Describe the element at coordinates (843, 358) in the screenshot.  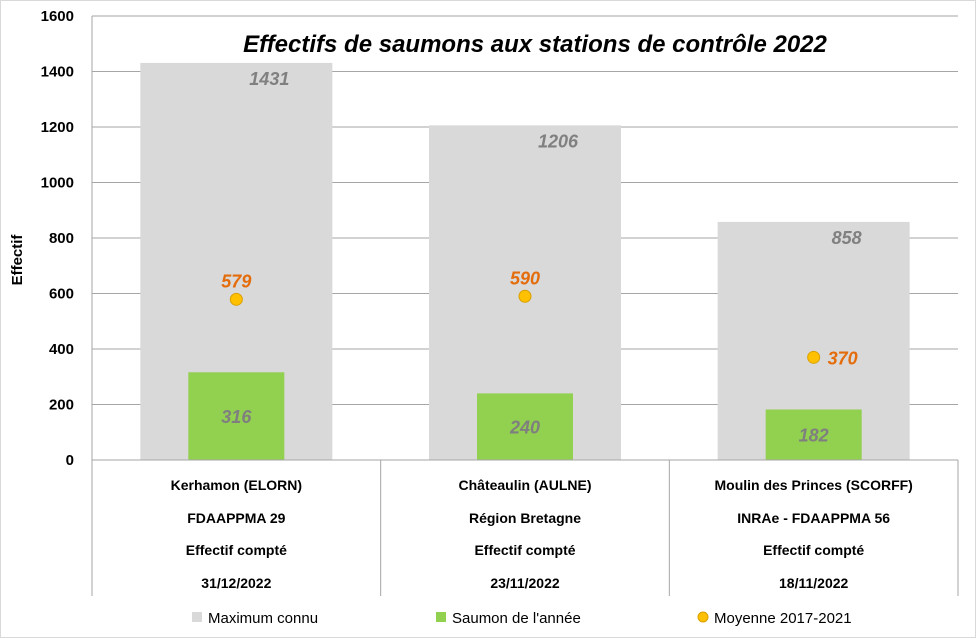
I see `data-label-moyenne: 370` at that location.